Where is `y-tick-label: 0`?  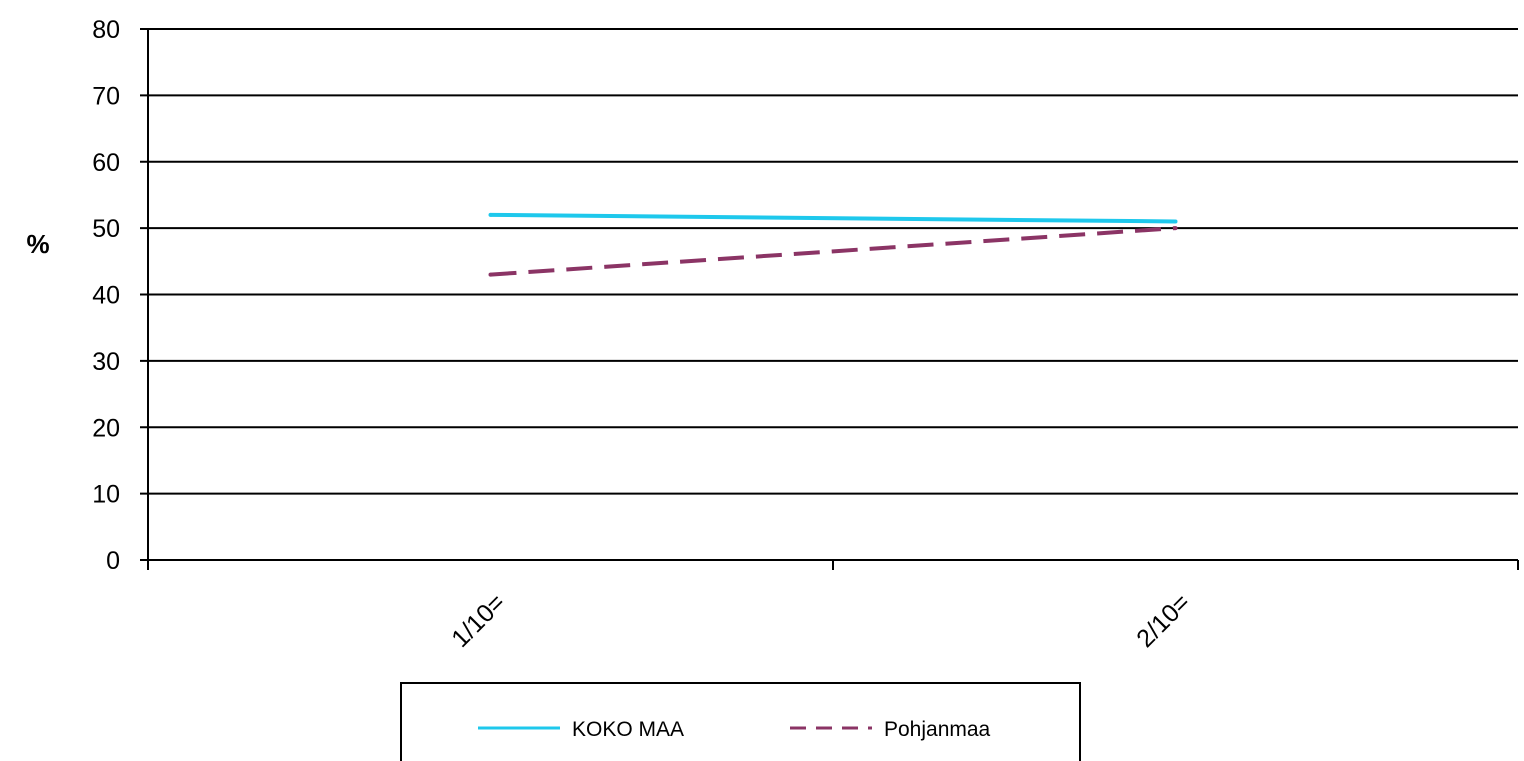
y-tick-label: 0 is located at coordinates (113, 561).